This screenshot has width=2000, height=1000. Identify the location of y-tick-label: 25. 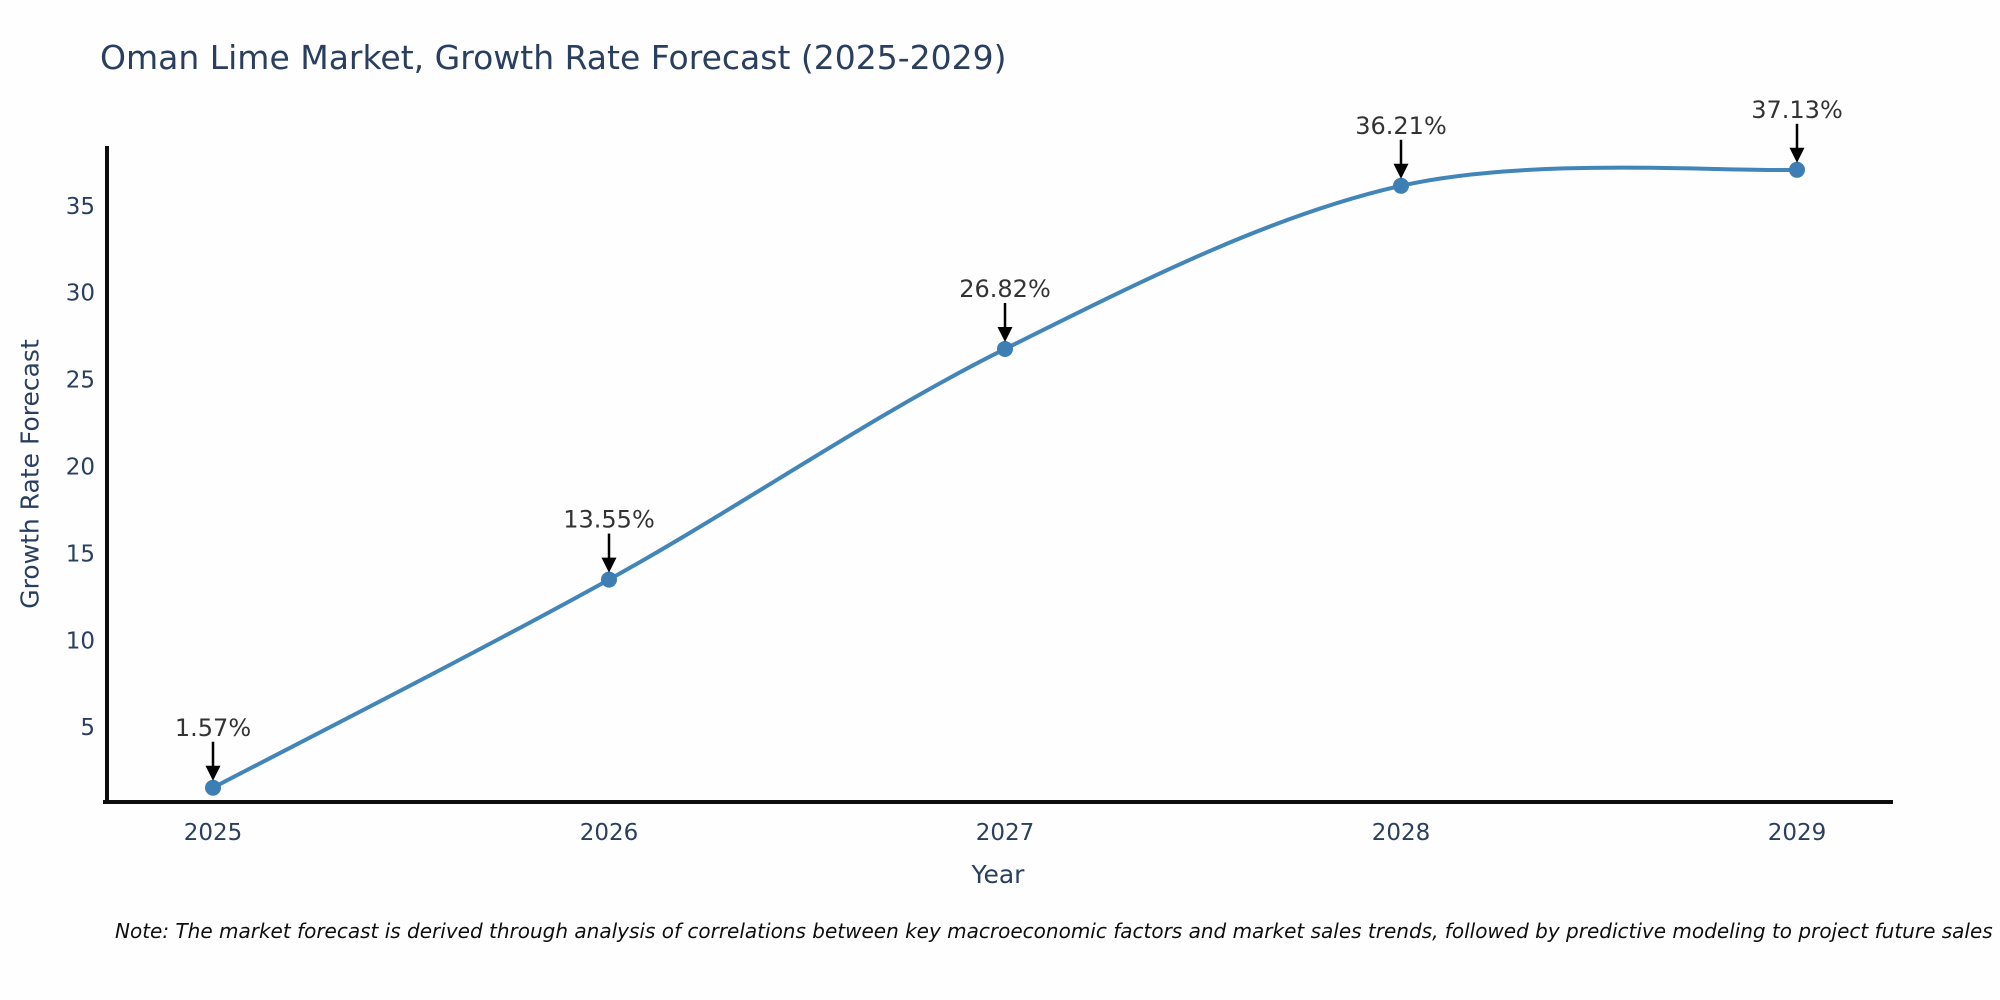
(80, 381).